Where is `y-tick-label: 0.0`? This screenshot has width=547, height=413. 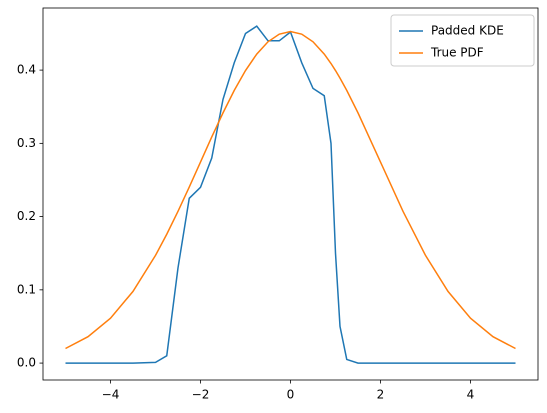
y-tick-label: 0.0 is located at coordinates (26, 363).